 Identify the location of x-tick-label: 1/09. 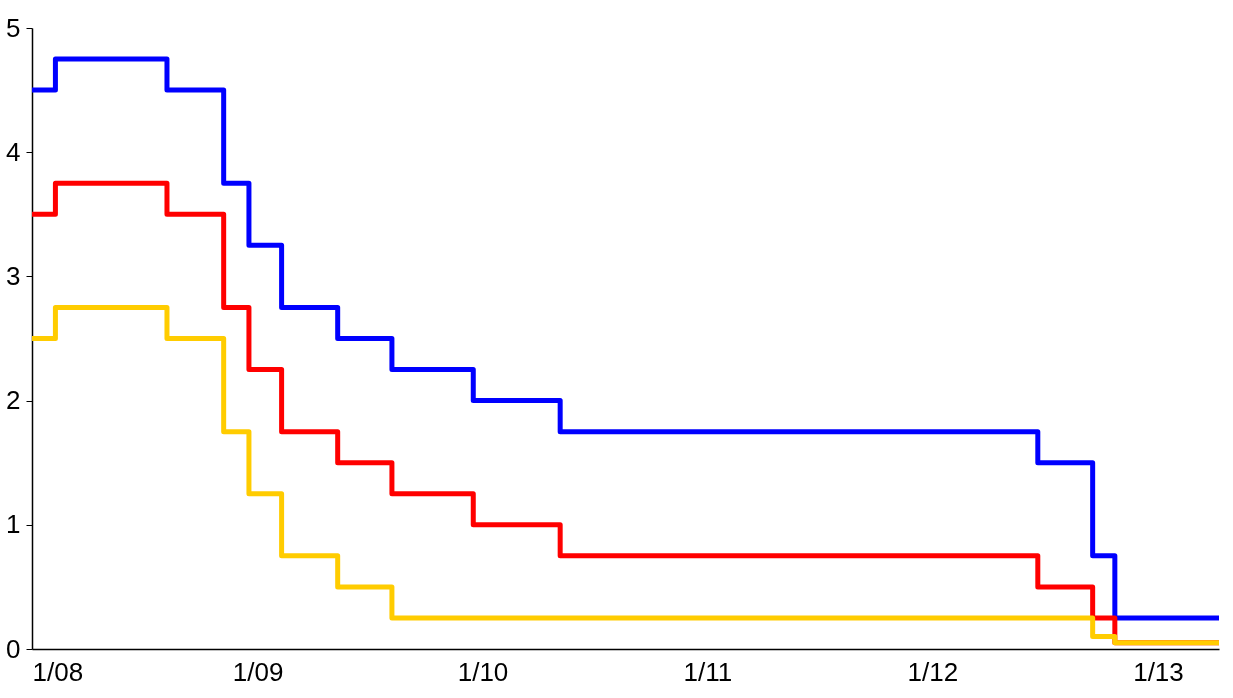
(258, 671).